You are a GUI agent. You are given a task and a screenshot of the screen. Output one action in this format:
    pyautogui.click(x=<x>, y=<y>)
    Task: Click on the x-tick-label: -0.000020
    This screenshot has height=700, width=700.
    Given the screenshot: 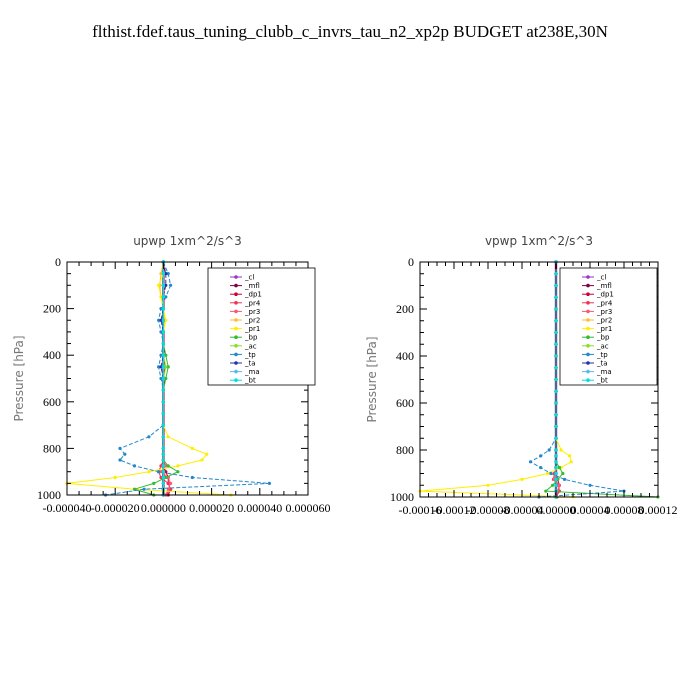 What is the action you would take?
    pyautogui.click(x=115, y=508)
    